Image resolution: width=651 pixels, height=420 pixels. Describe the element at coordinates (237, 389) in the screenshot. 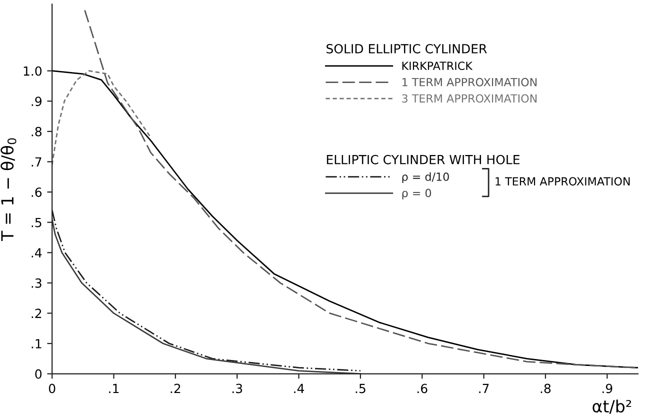

I see `x-tick-label: .3` at that location.